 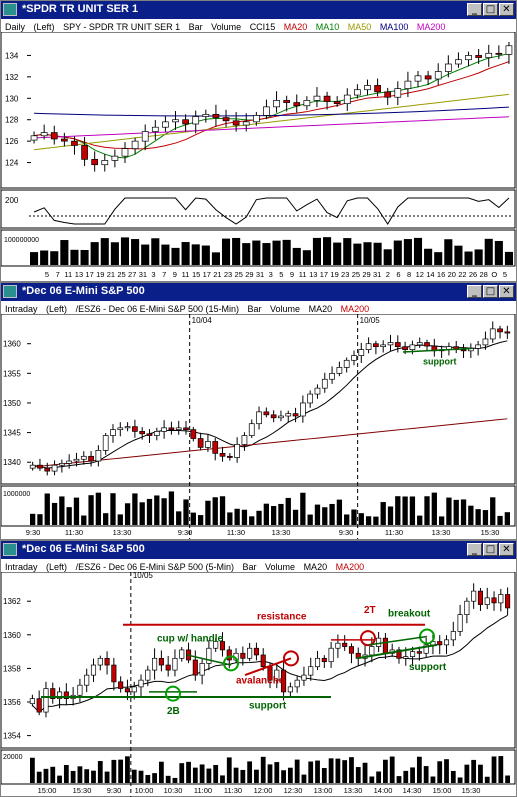 I want to click on window-app-icon, so click(x=10, y=549).